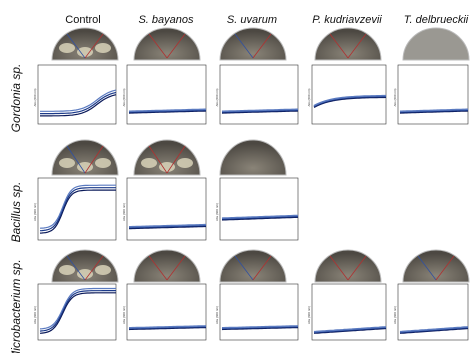 The width and height of the screenshot is (470, 353). Describe the element at coordinates (16, 98) in the screenshot. I see `row-label: Gordonia sp.` at that location.